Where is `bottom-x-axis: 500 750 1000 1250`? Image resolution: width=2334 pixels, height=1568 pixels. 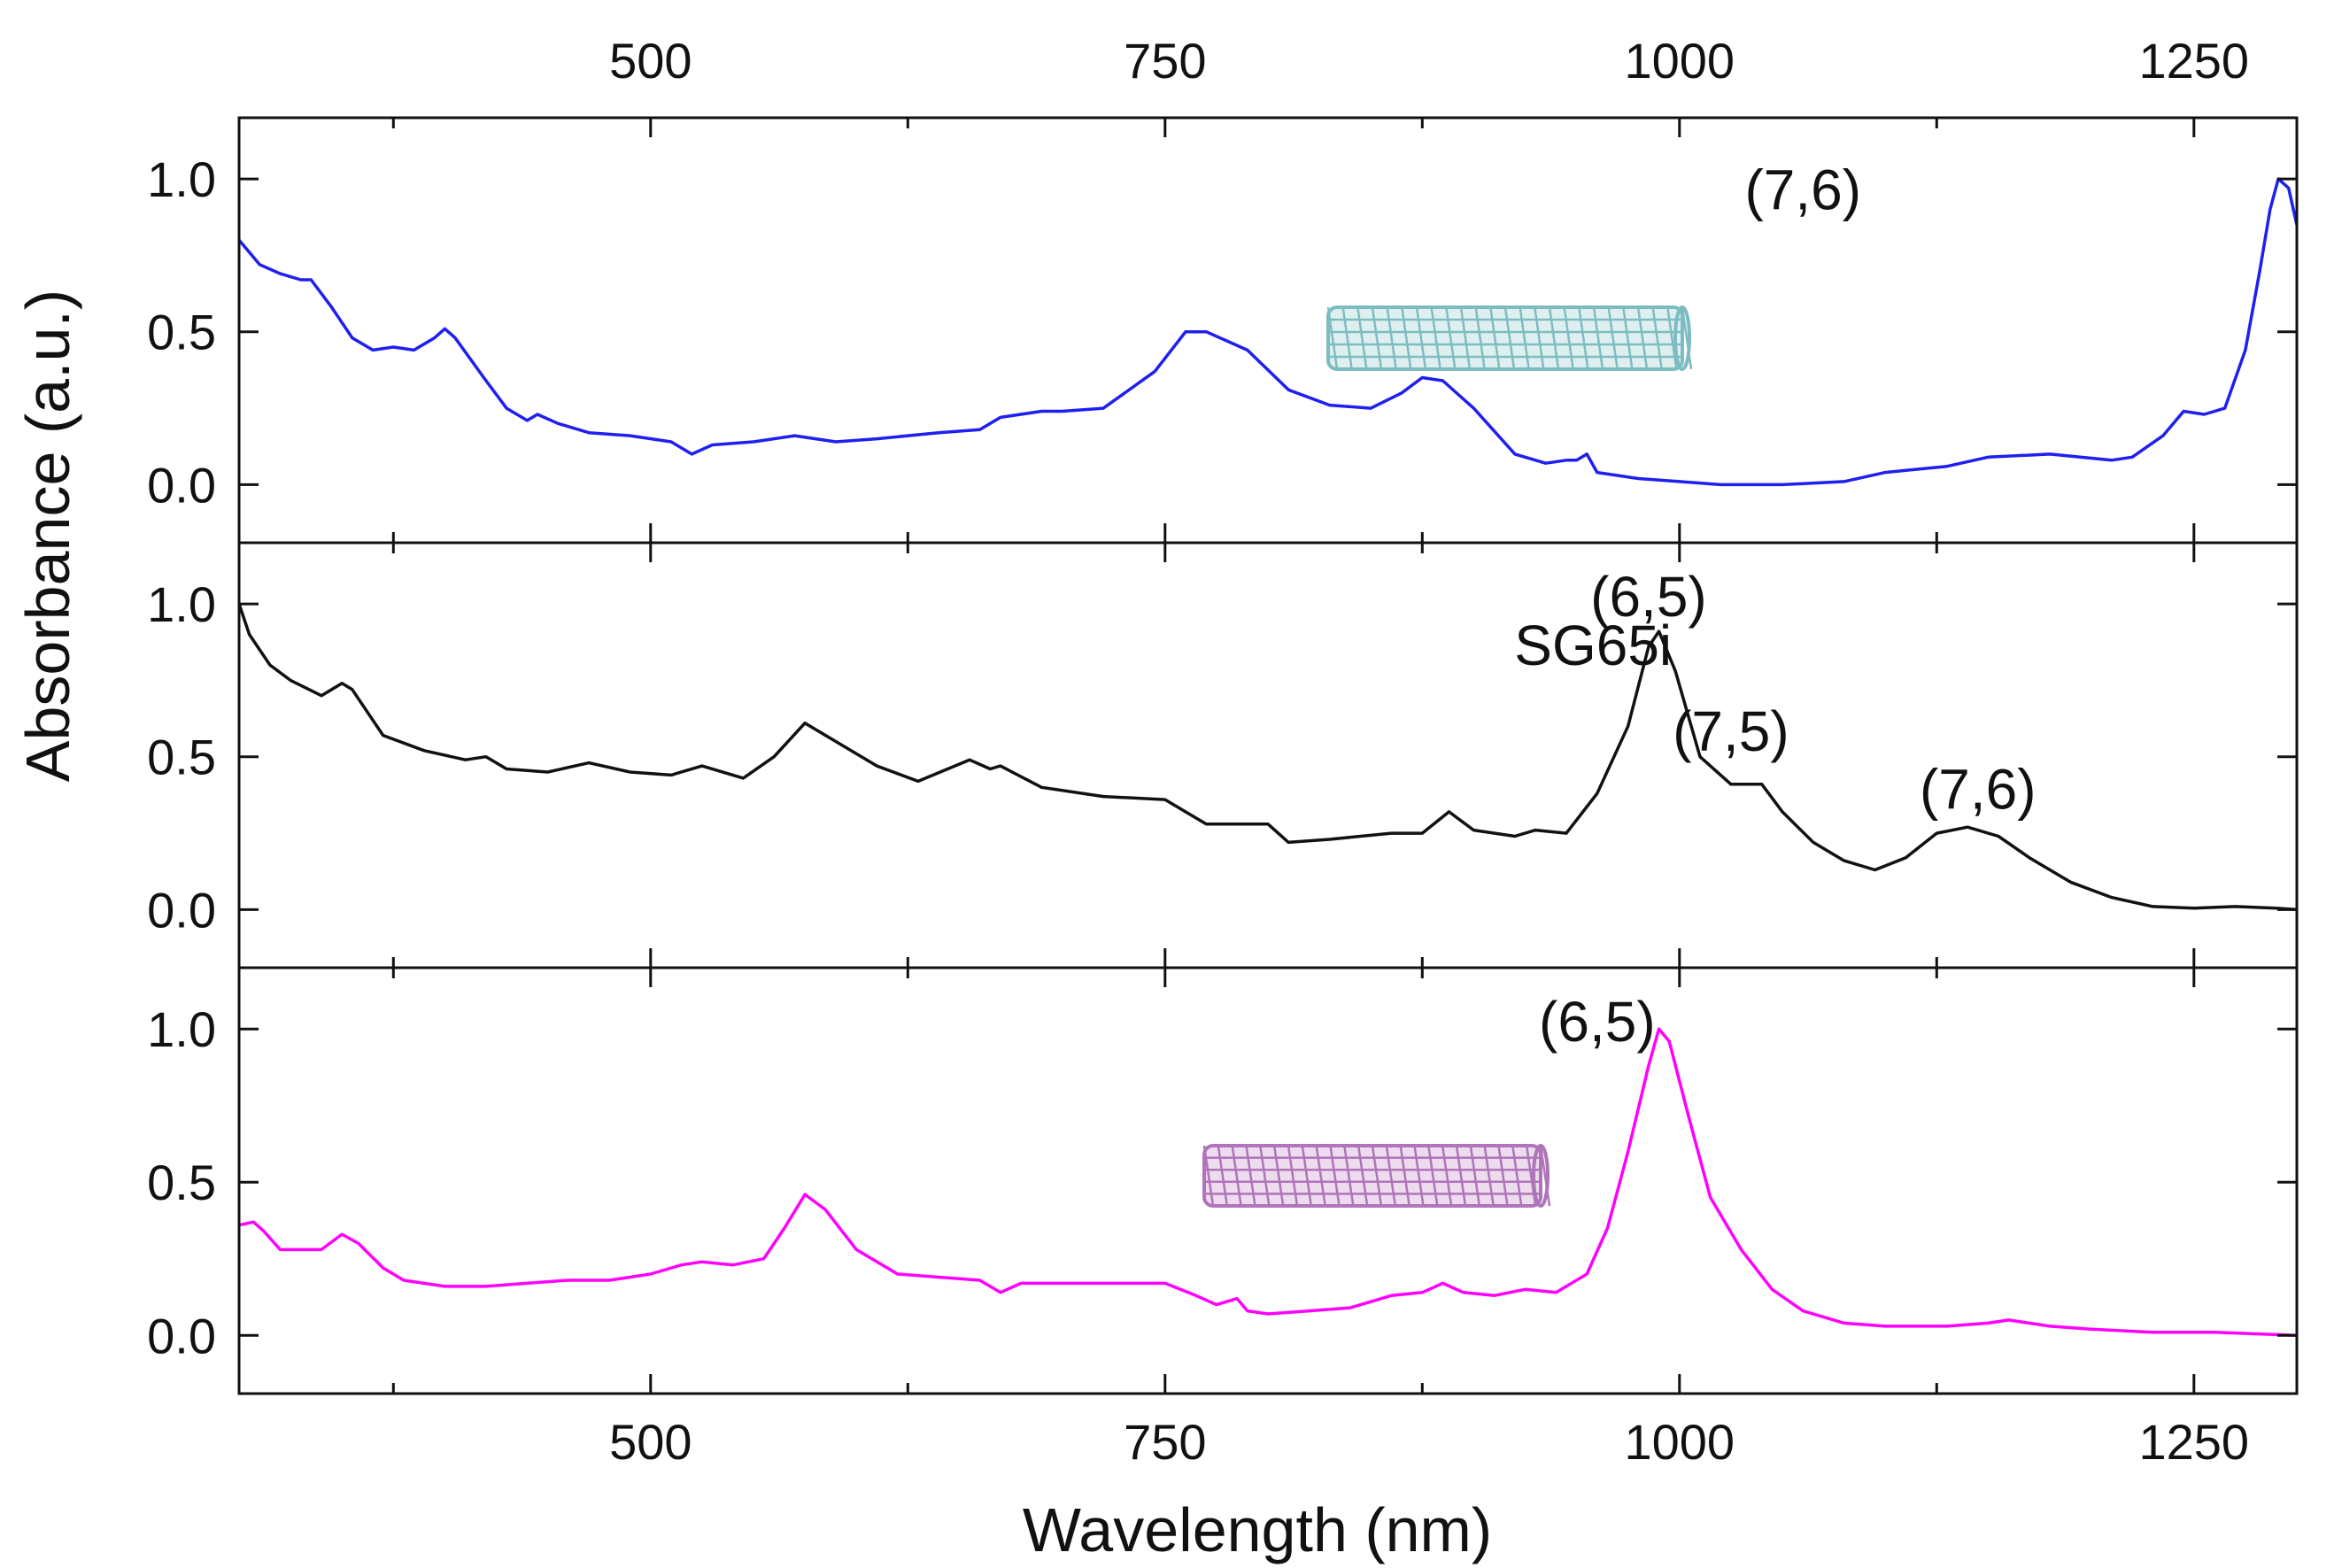 bottom-x-axis: 500 750 1000 1250 is located at coordinates (1429, 1442).